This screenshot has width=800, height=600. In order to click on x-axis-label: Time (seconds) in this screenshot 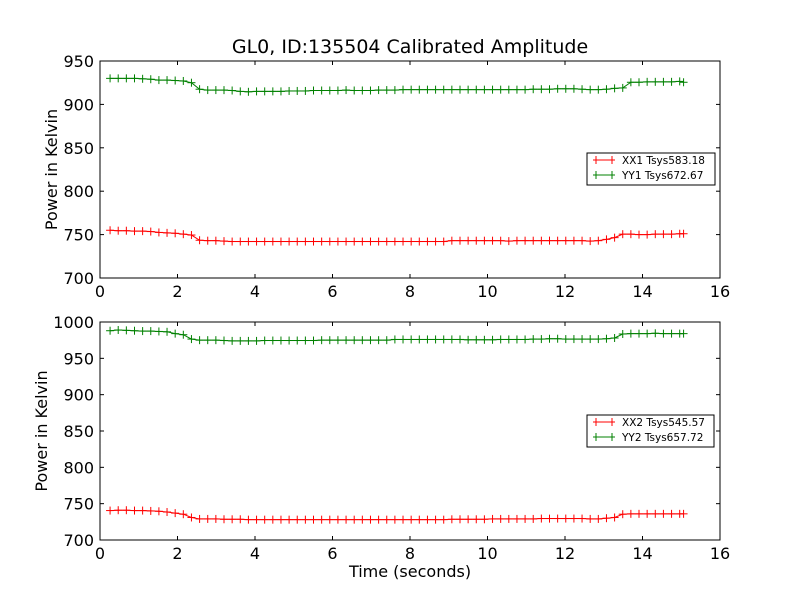, I will do `click(409, 571)`.